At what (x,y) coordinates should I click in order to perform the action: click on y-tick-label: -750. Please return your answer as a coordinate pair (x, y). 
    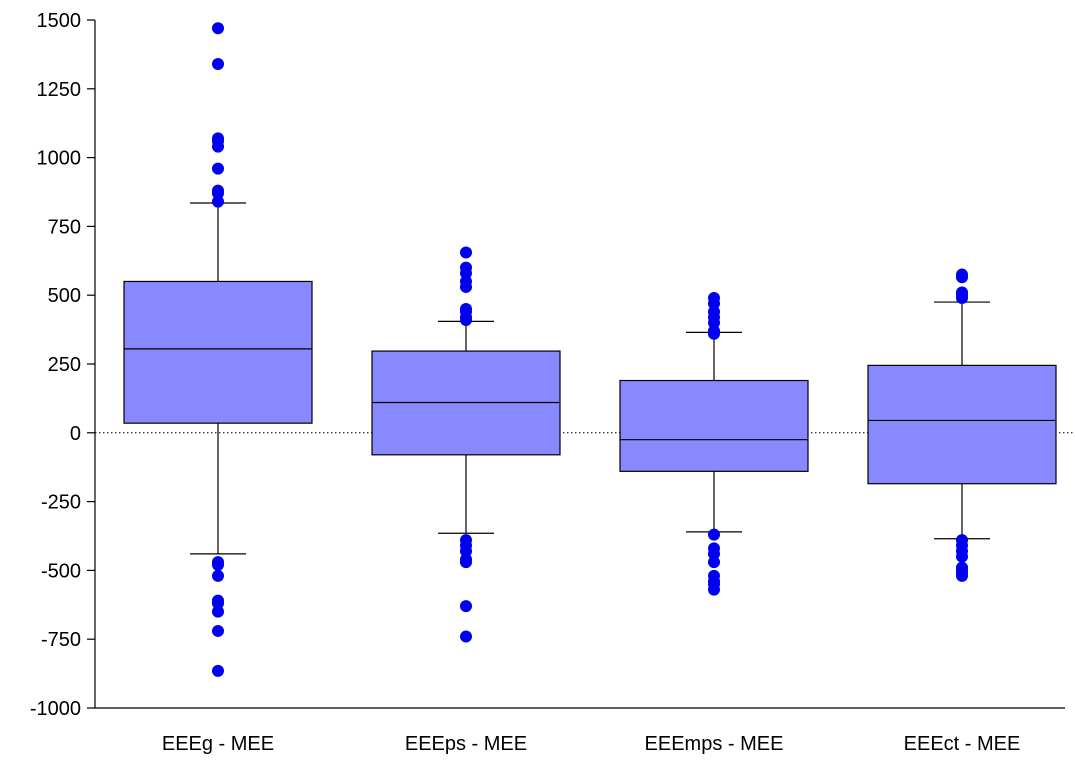
    Looking at the image, I should click on (61, 640).